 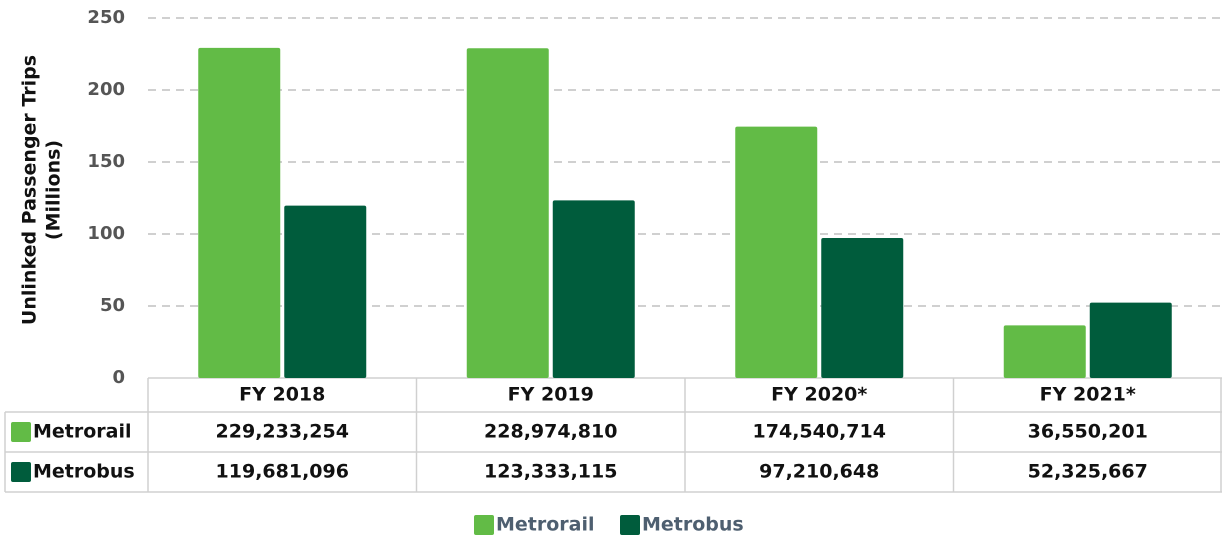 I want to click on x-tick-label: FY 2020*, so click(x=819, y=395).